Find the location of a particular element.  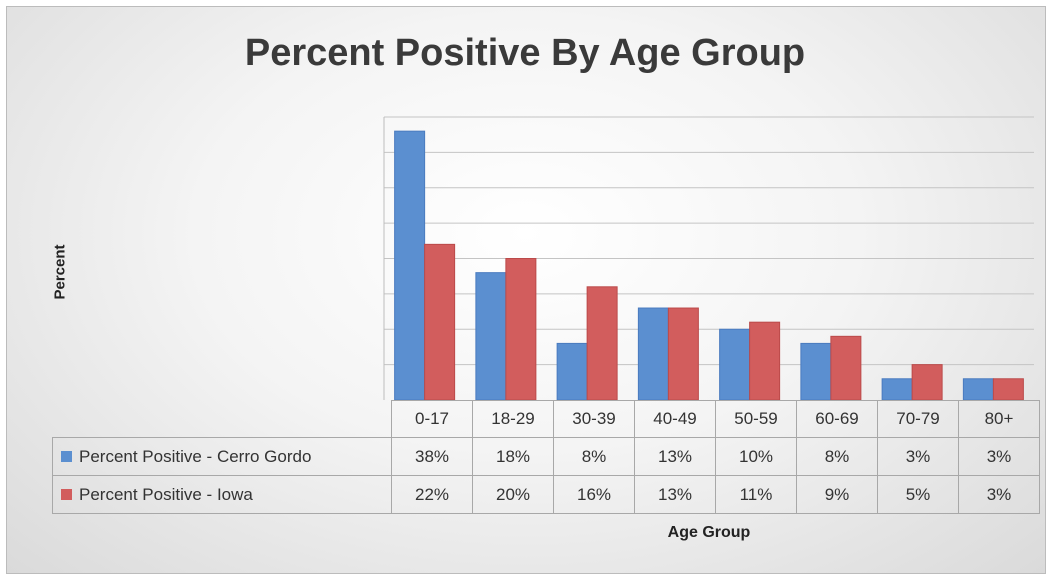

category-label: 70-79 is located at coordinates (918, 419).